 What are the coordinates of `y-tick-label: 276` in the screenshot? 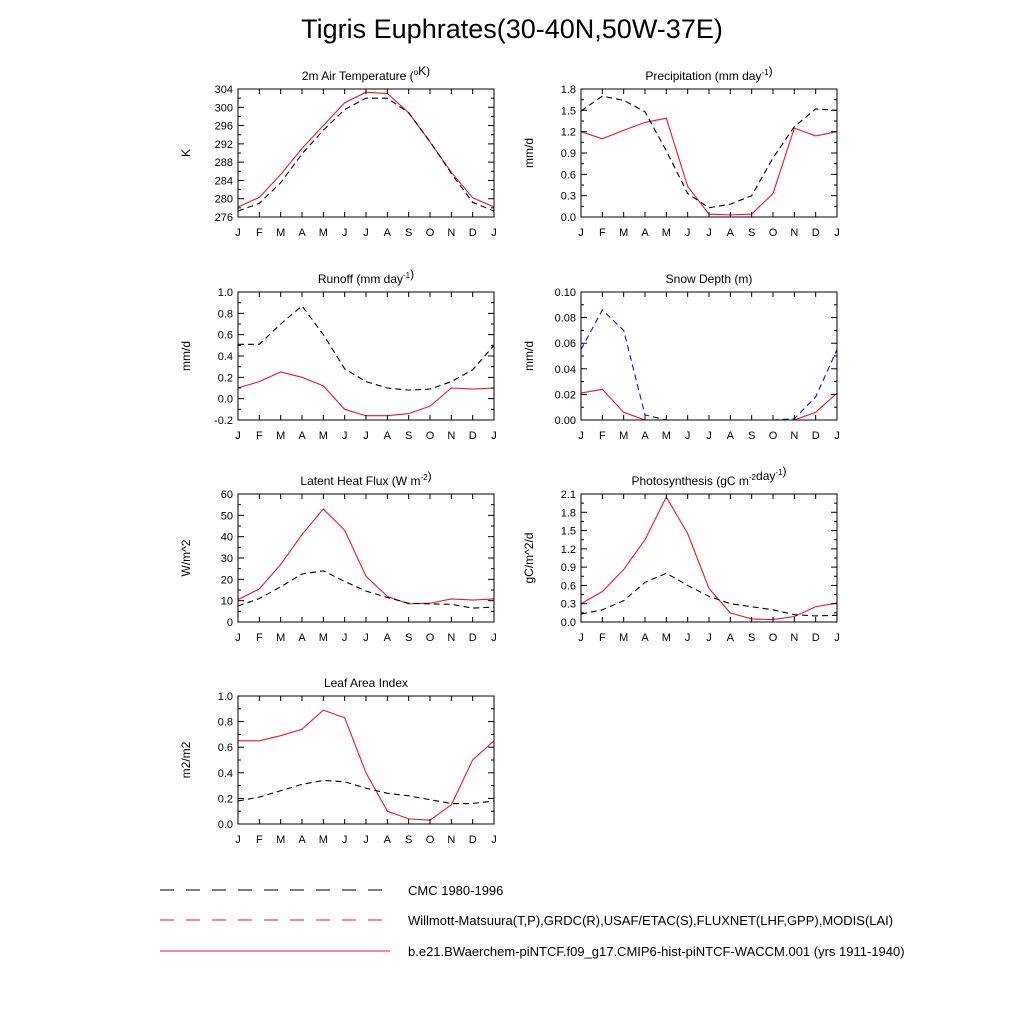 It's located at (224, 218).